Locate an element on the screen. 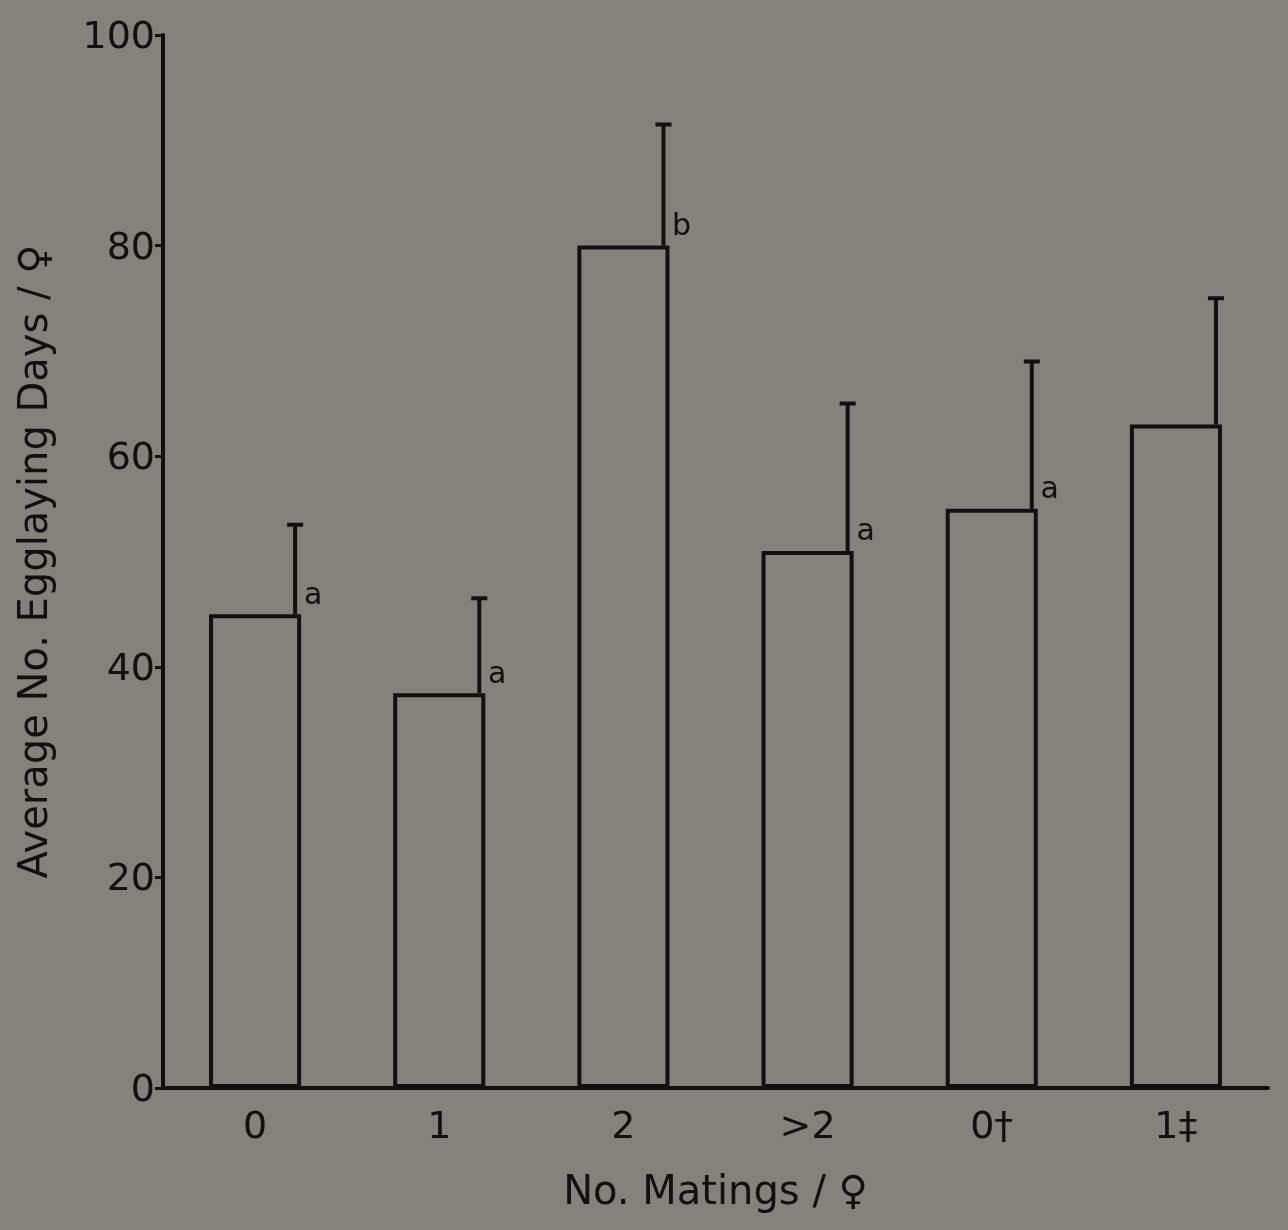 Image resolution: width=1288 pixels, height=1230 pixels. y-tick-label: 0 is located at coordinates (142, 1088).